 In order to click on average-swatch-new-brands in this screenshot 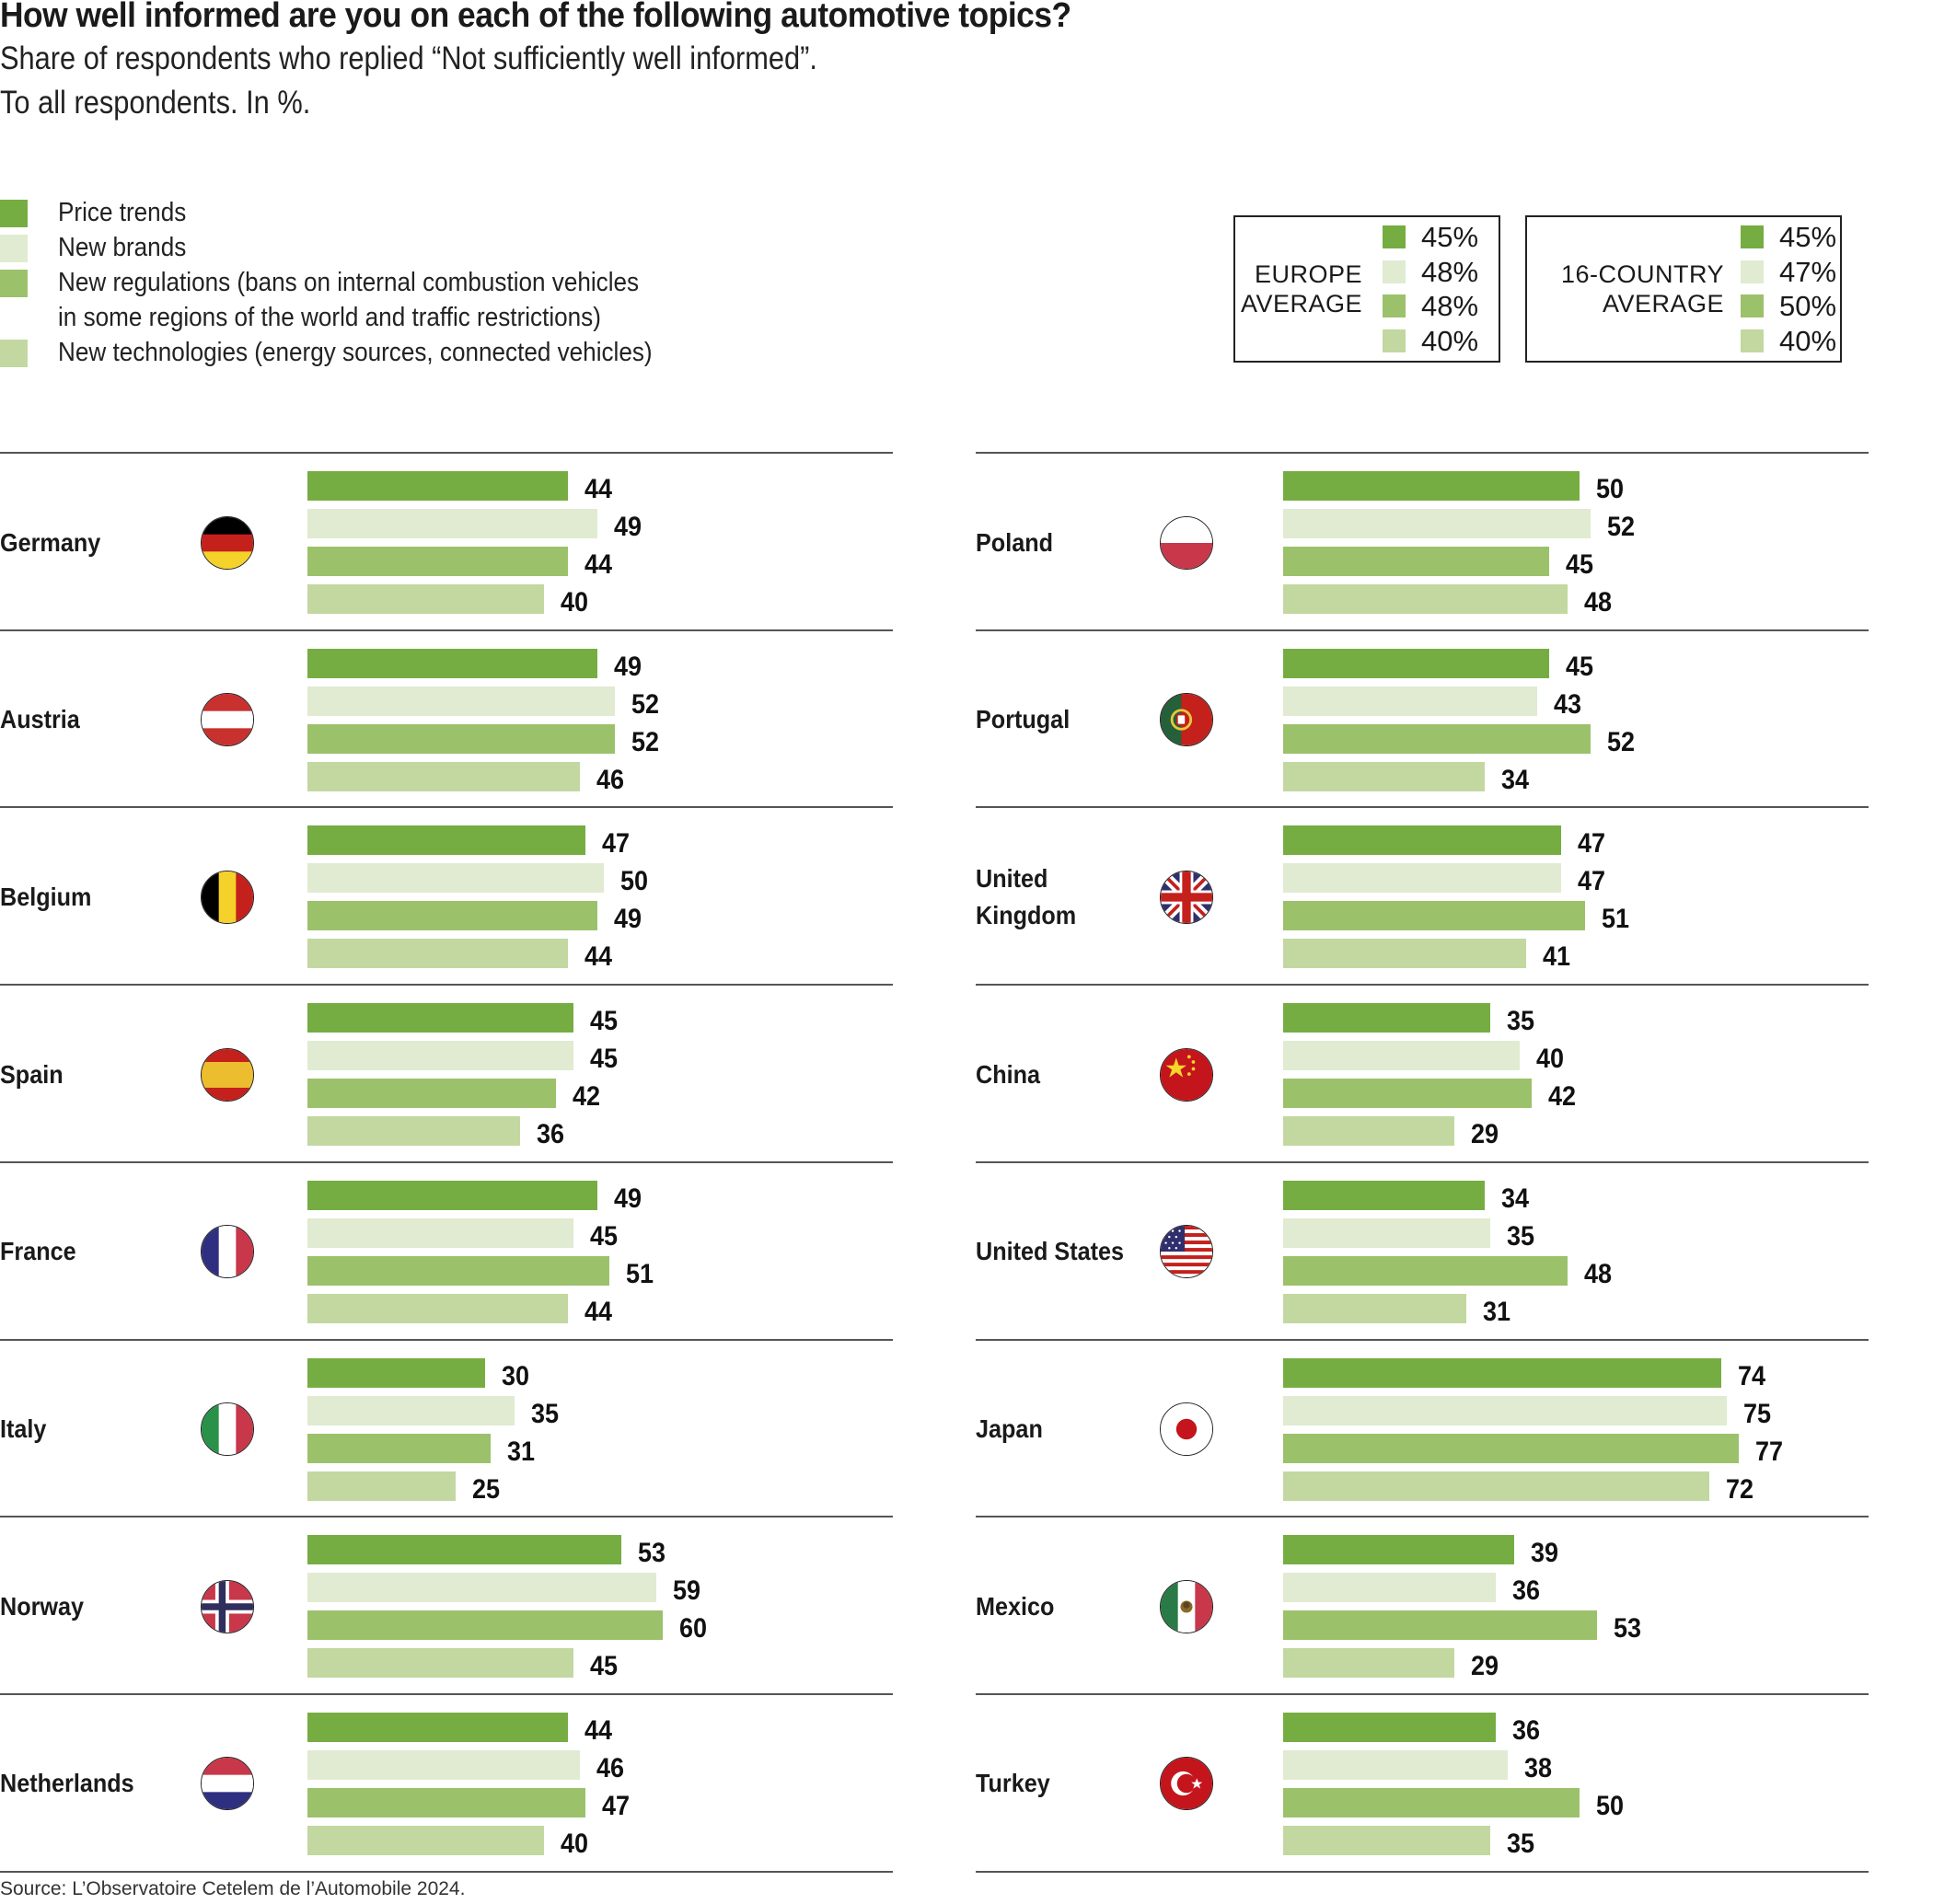, I will do `click(1752, 271)`.